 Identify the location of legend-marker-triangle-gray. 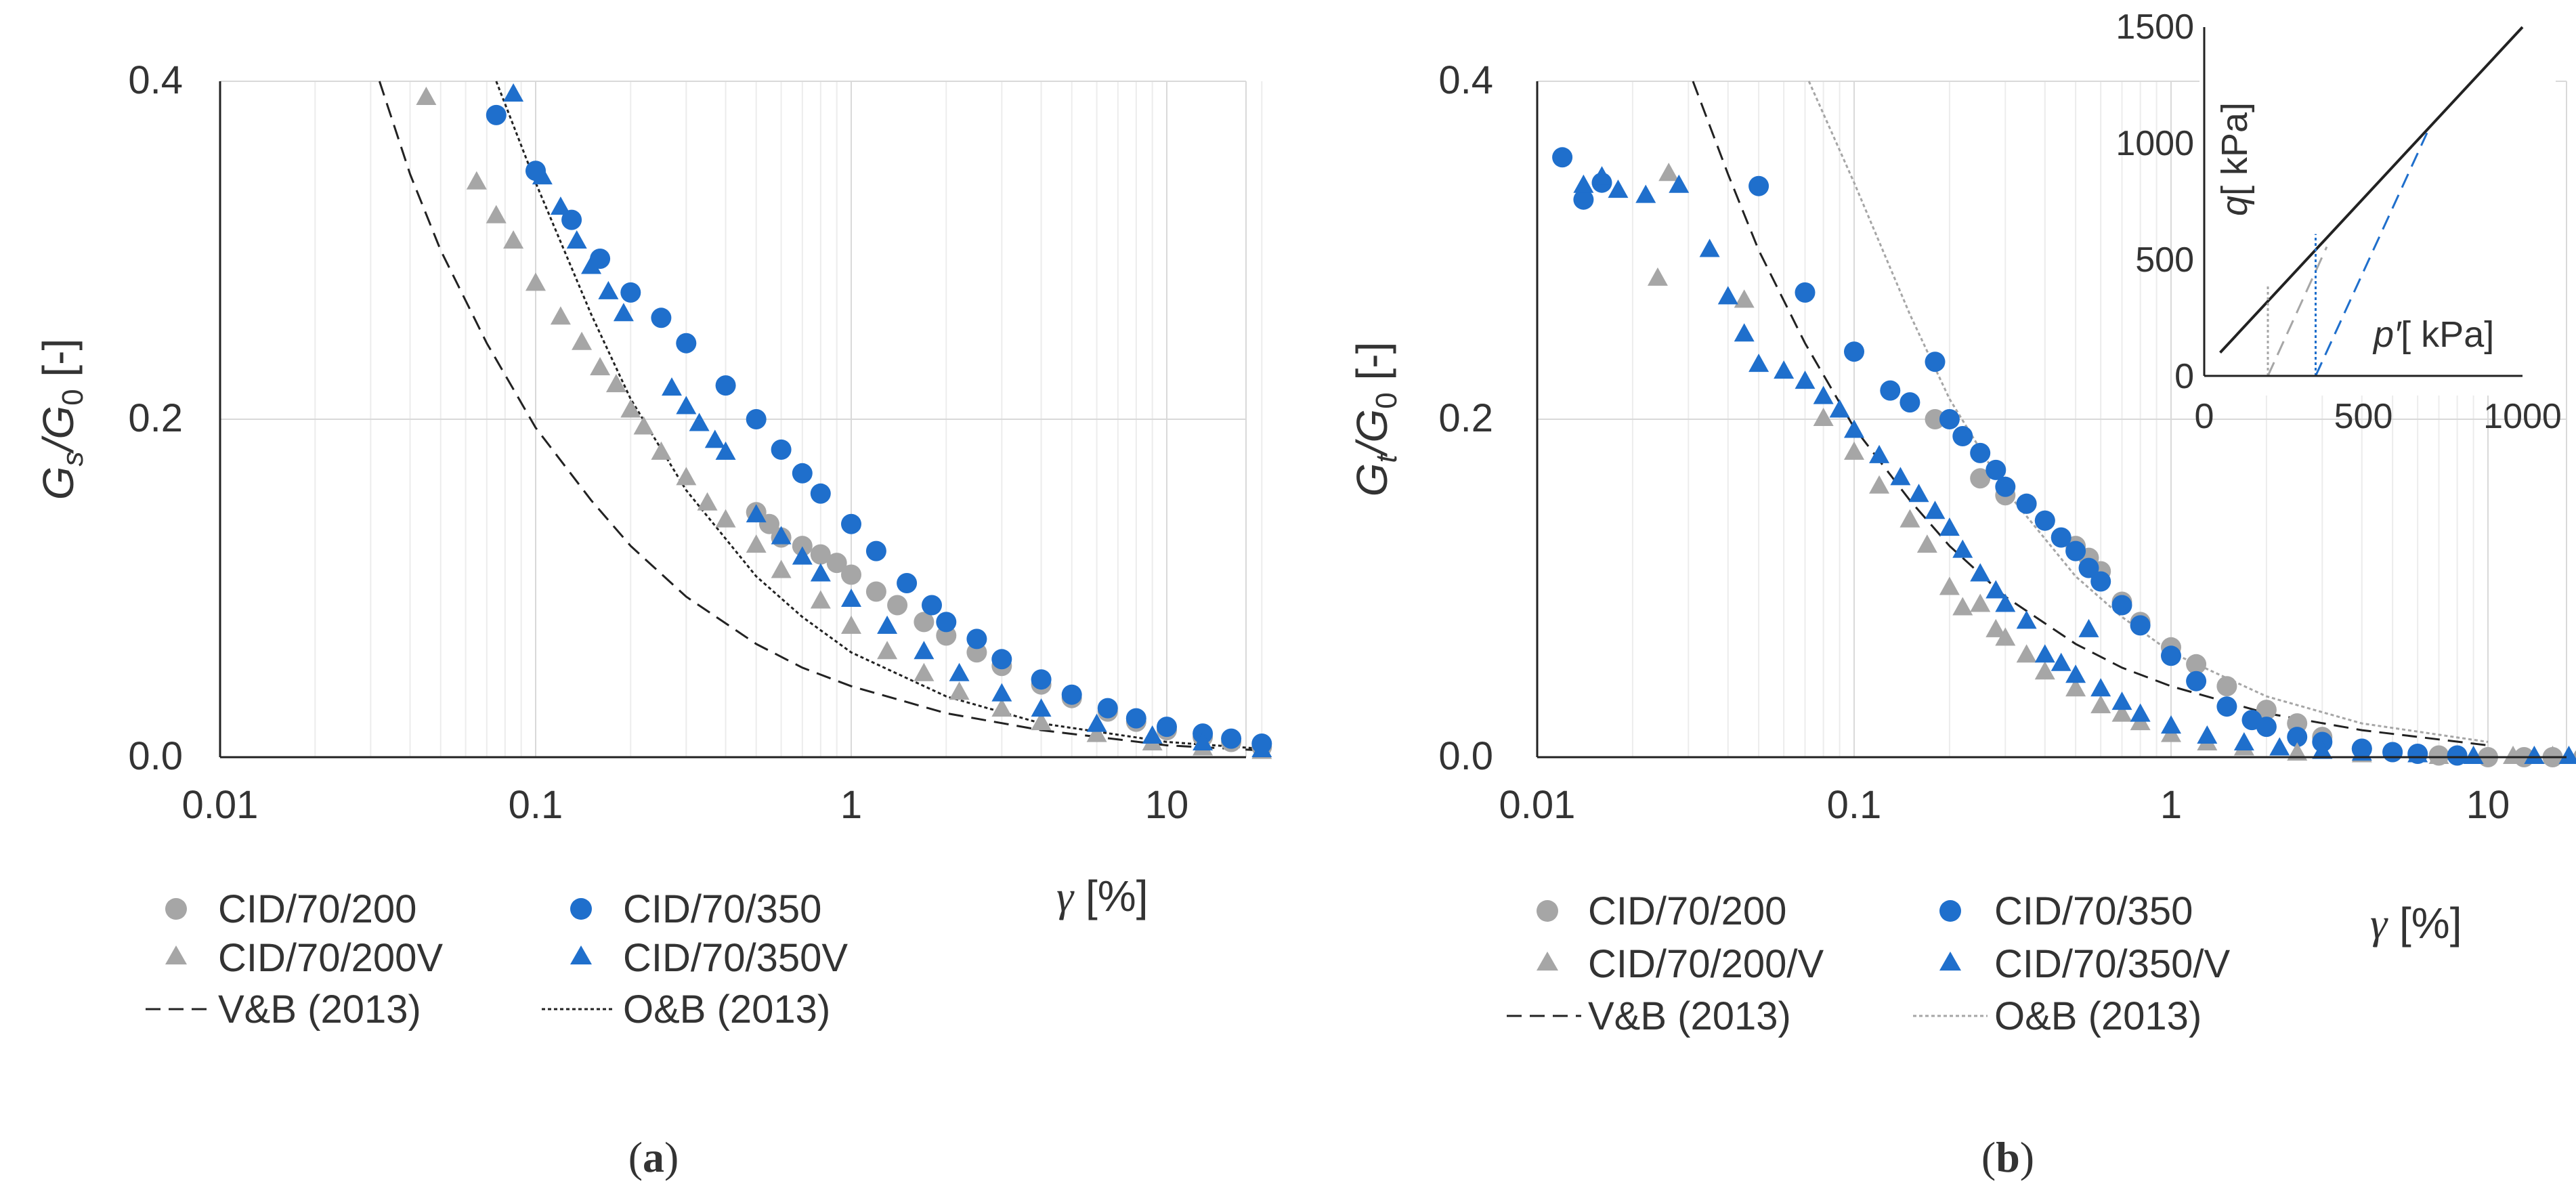
(176, 954).